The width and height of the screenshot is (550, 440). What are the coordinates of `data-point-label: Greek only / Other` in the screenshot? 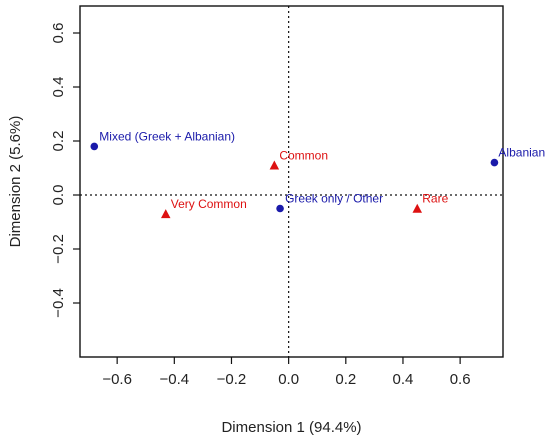 It's located at (334, 199).